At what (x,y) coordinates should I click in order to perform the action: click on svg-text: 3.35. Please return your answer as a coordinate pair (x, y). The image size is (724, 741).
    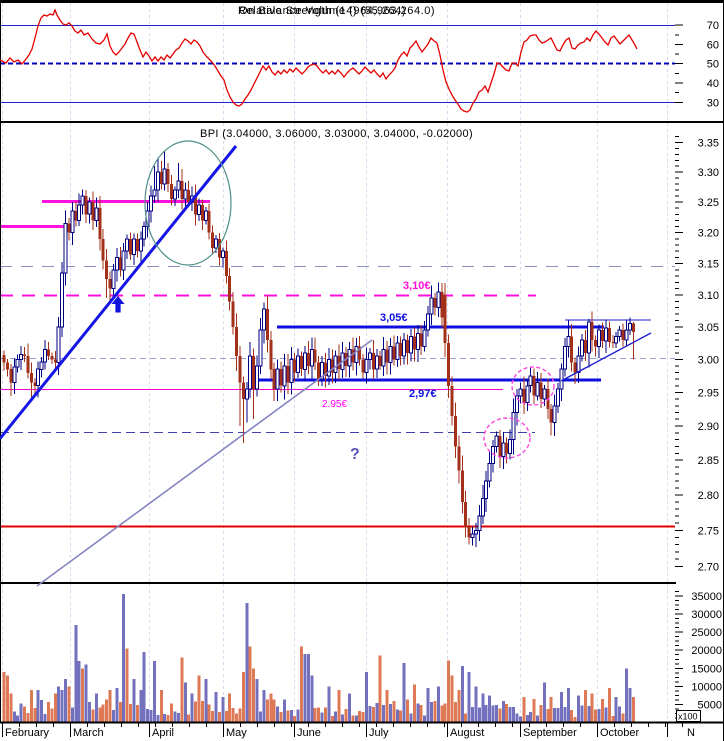
    Looking at the image, I should click on (708, 144).